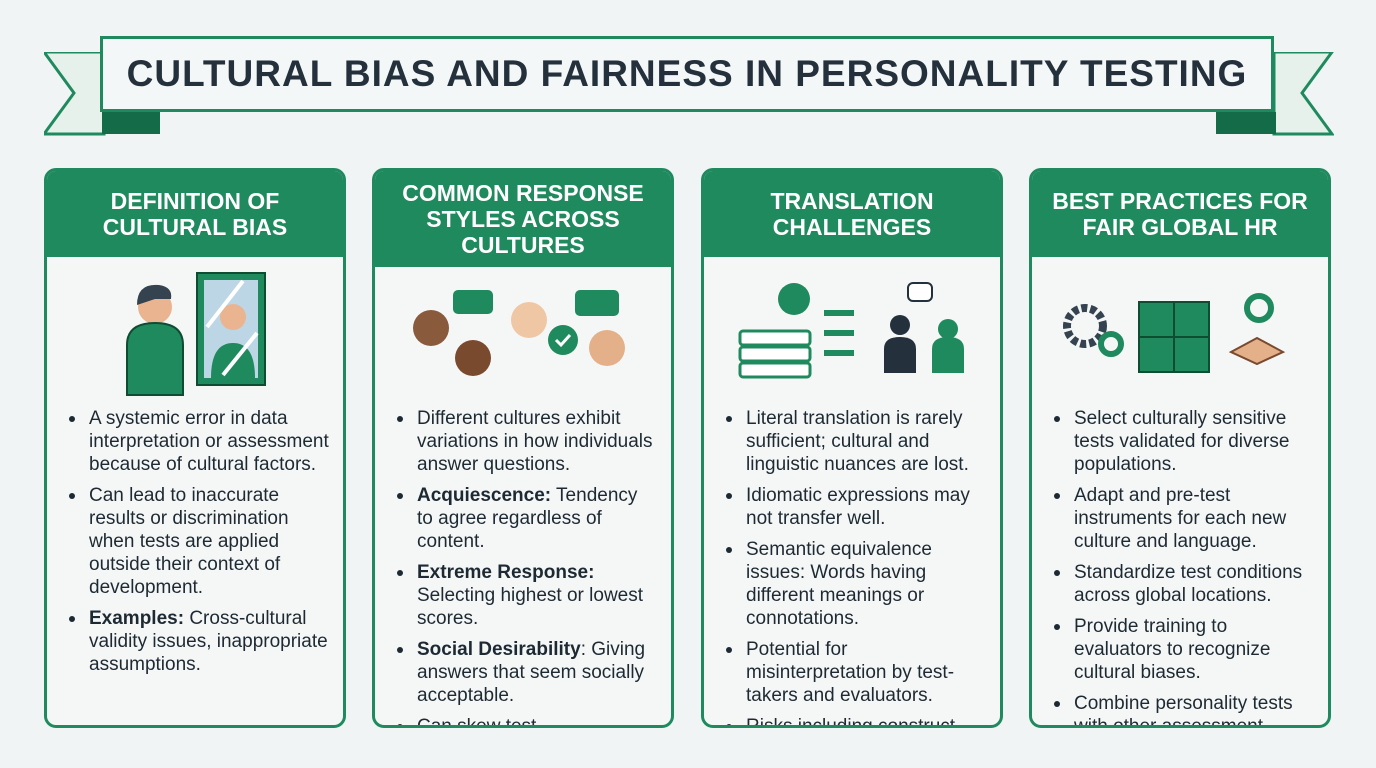  What do you see at coordinates (852, 214) in the screenshot?
I see `card-title: TRANSLATION CHALLENGES` at bounding box center [852, 214].